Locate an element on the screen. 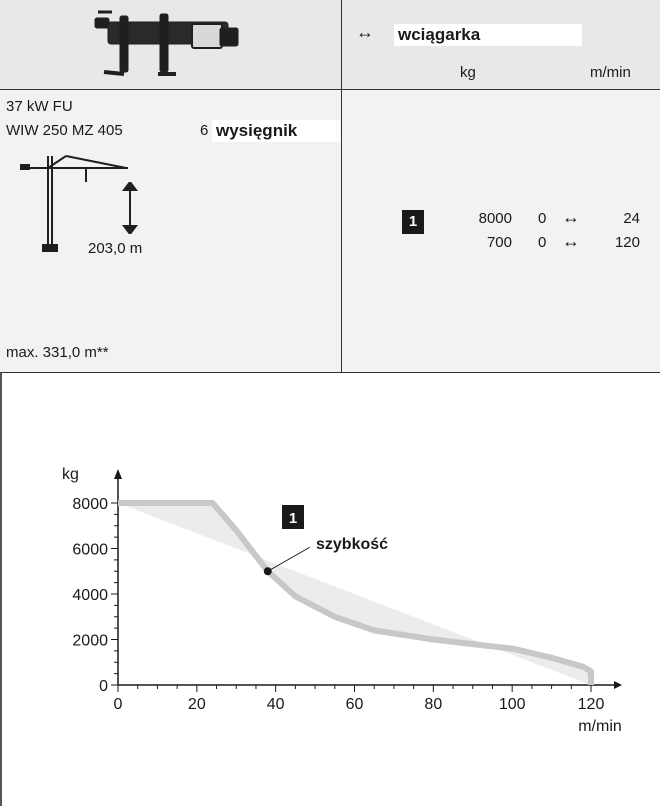 The height and width of the screenshot is (808, 660). x-axis-label: m/min is located at coordinates (600, 726).